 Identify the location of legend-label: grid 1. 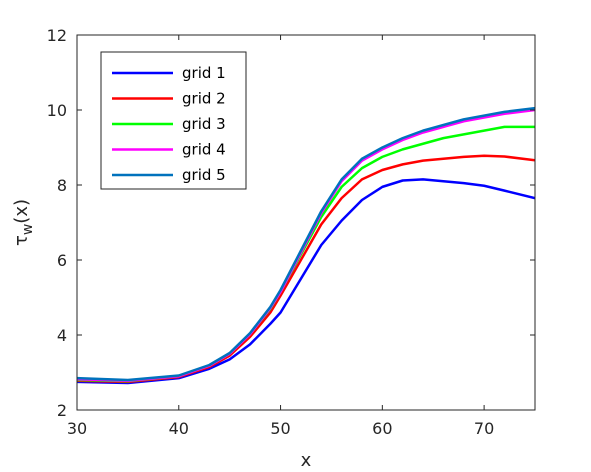
(204, 73).